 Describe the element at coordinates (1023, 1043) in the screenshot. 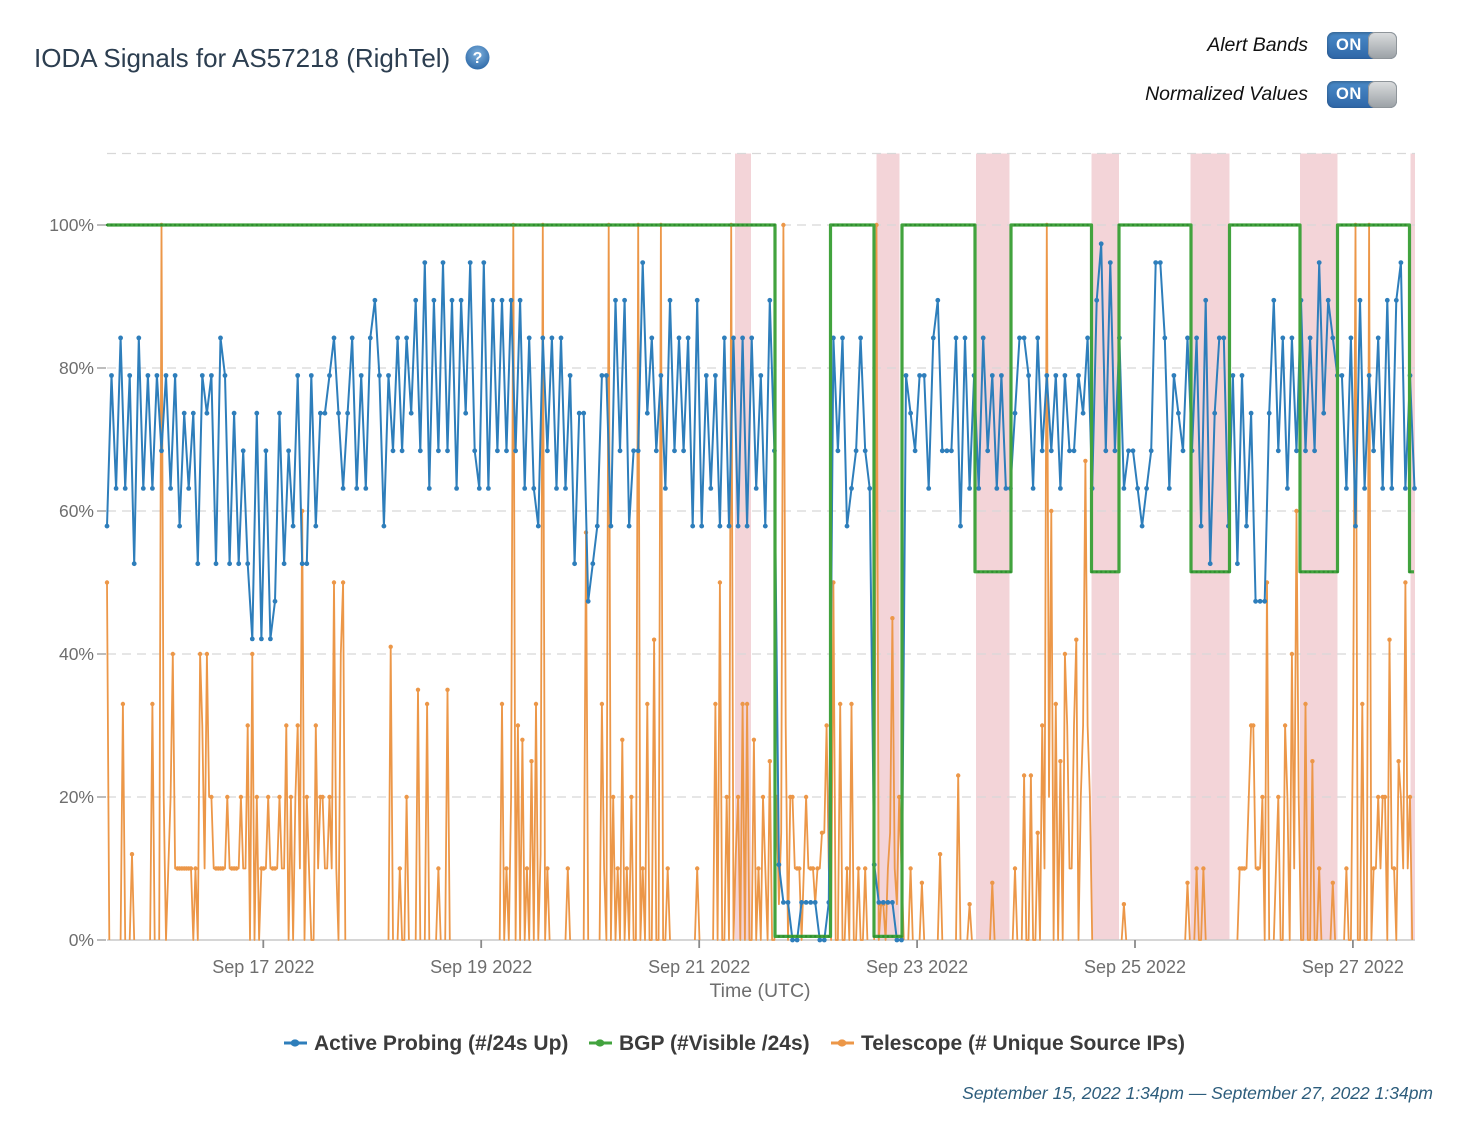

I see `svg-text:Telescope (# Unique Source IPs: Telescope (# Unique Source IPs)` at that location.